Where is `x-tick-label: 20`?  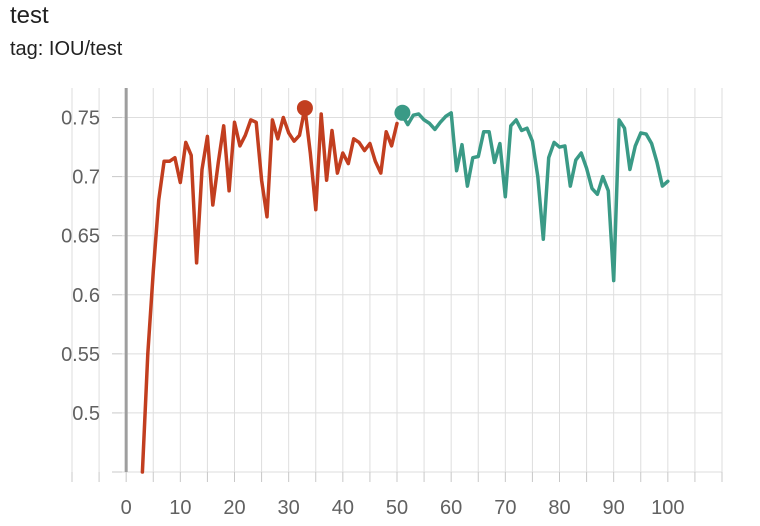
x-tick-label: 20 is located at coordinates (234, 508).